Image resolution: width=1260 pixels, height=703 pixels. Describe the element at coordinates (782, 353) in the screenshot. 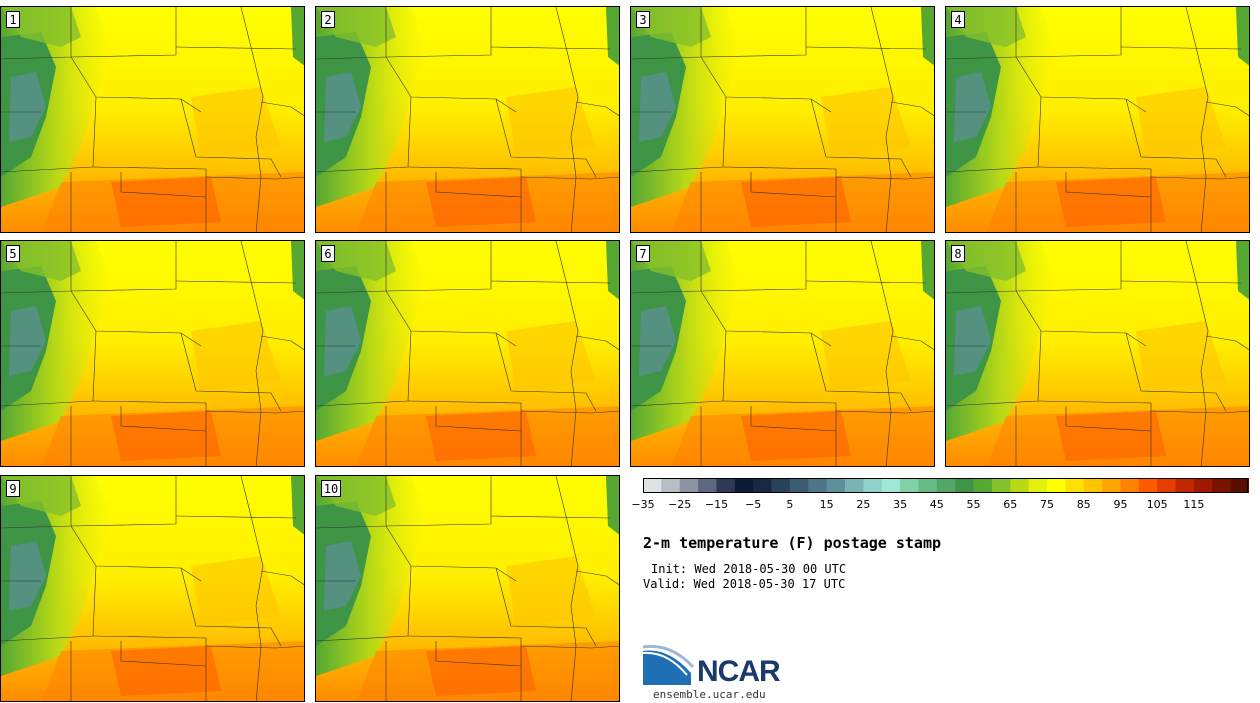

I see `ensemble-member-panel: 7` at that location.